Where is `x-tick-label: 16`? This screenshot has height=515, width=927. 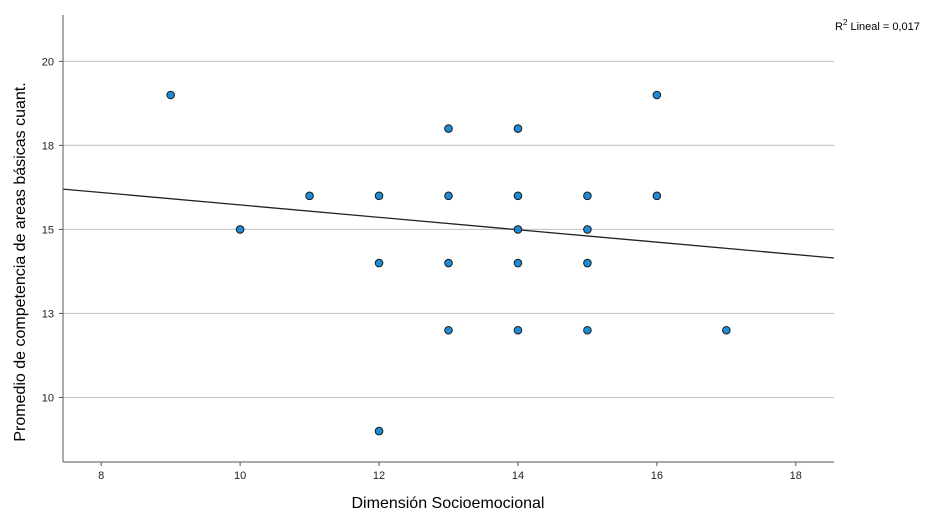
x-tick-label: 16 is located at coordinates (657, 476).